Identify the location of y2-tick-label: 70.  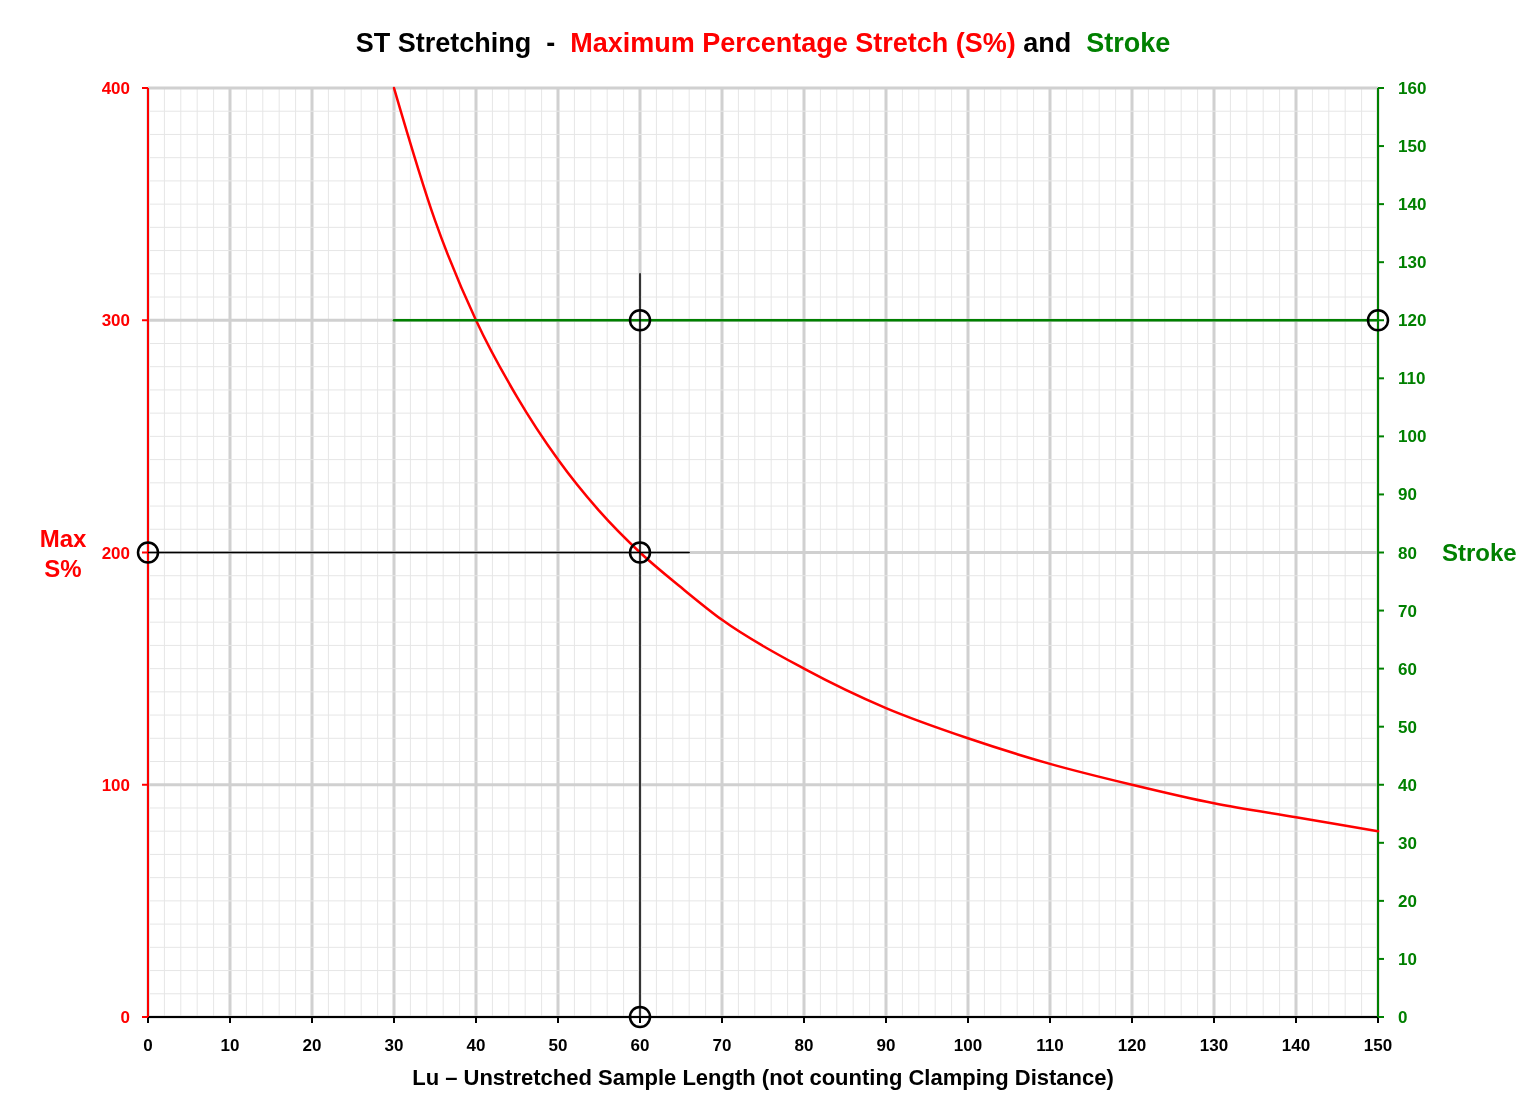
(1407, 611).